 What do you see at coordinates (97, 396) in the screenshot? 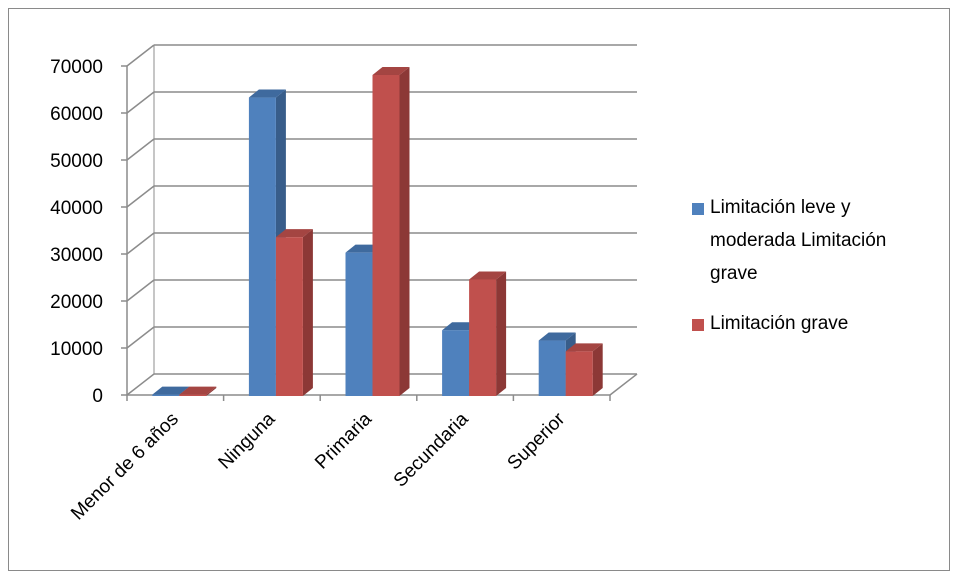
I see `y-tick-label: 0` at bounding box center [97, 396].